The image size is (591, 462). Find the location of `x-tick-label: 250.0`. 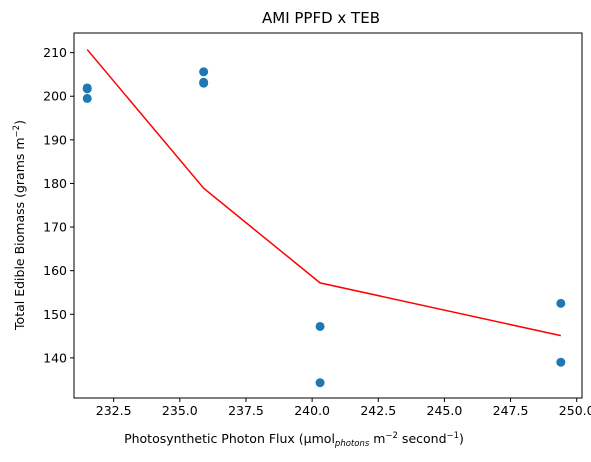

x-tick-label: 250.0 is located at coordinates (575, 410).